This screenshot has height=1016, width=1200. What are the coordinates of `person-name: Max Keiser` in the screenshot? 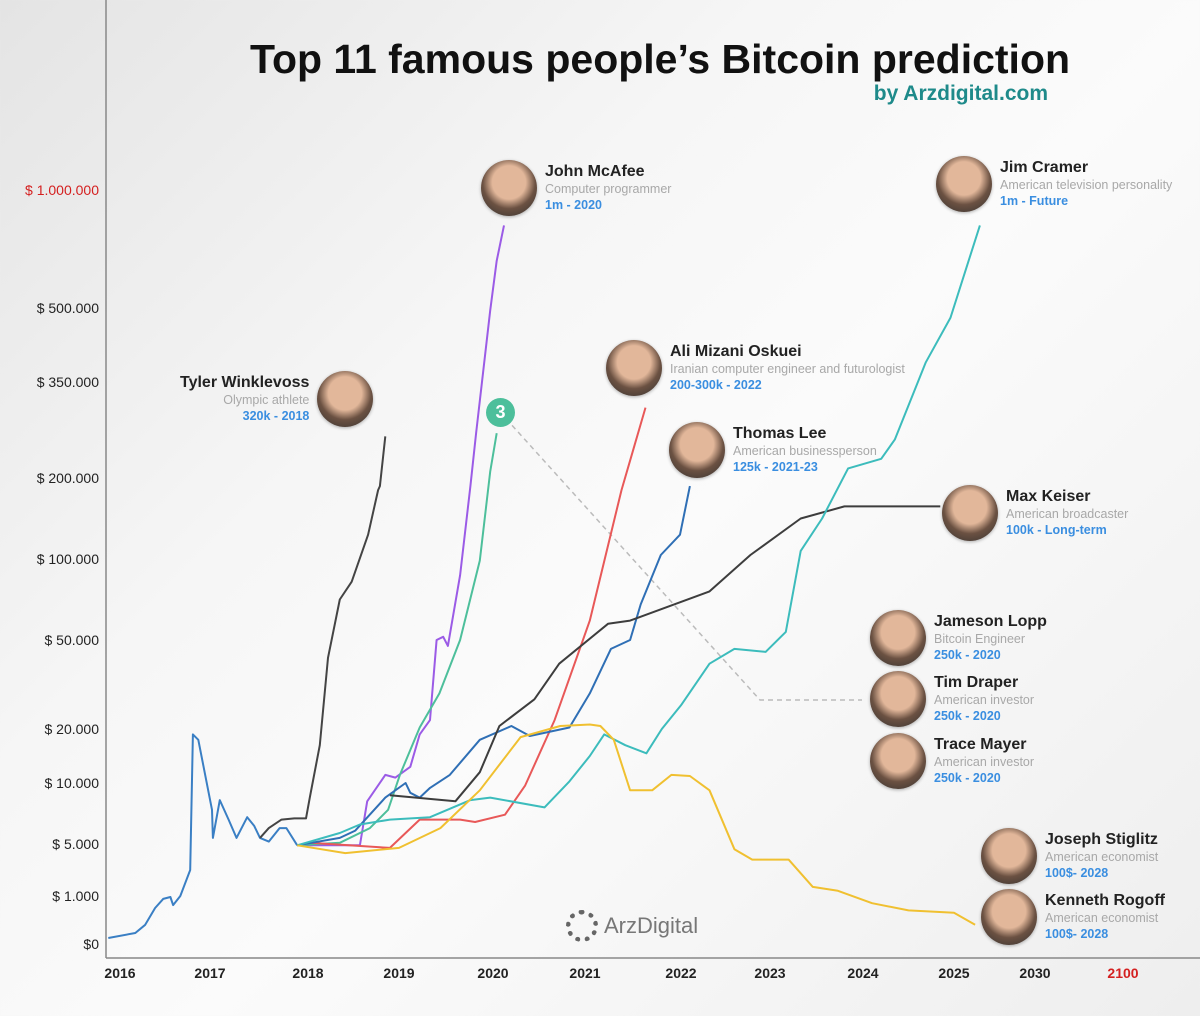 It's located at (1048, 496).